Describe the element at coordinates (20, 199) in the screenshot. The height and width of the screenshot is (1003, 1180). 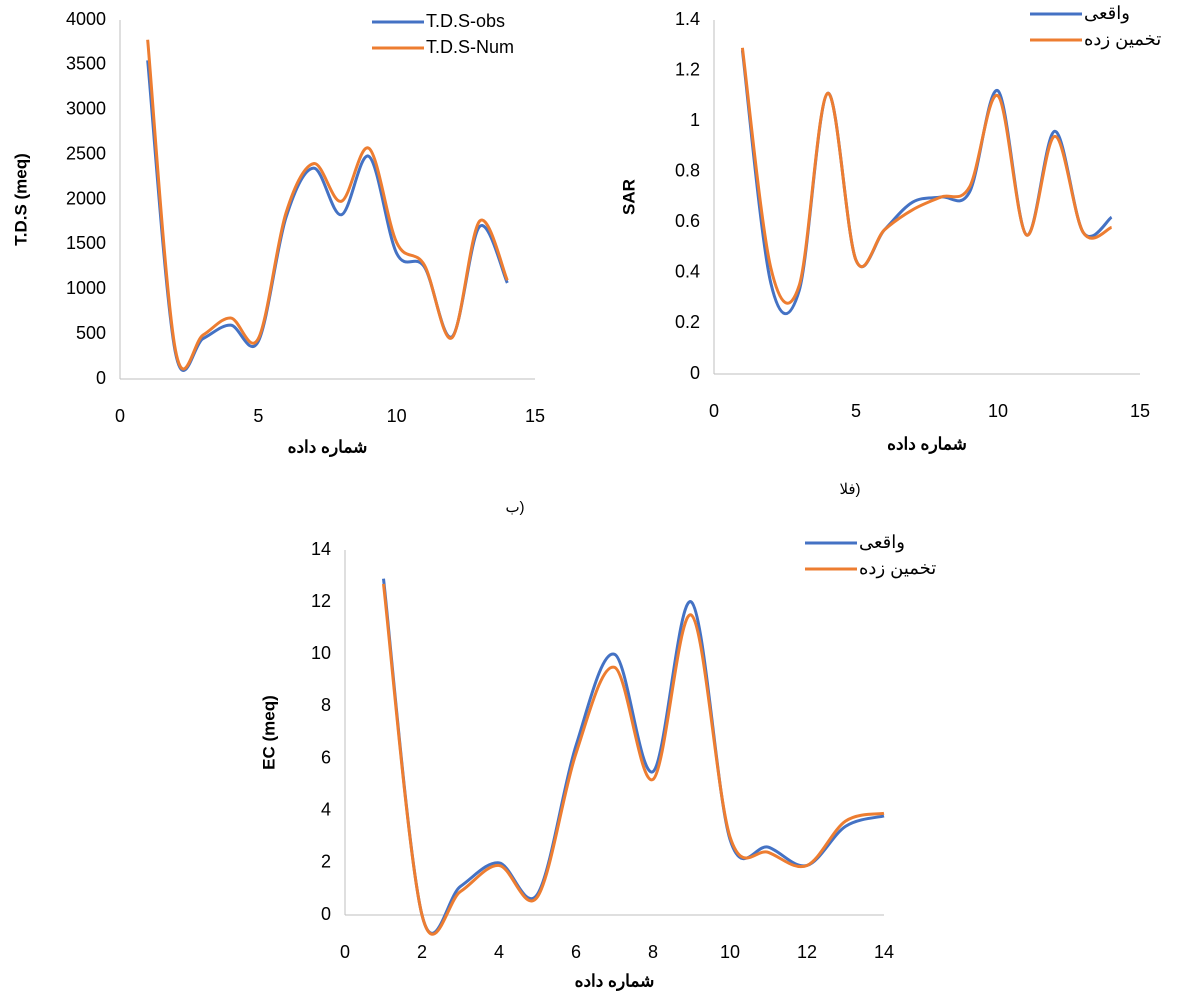
I see `y-axis-title: T.D.S (meq)` at that location.